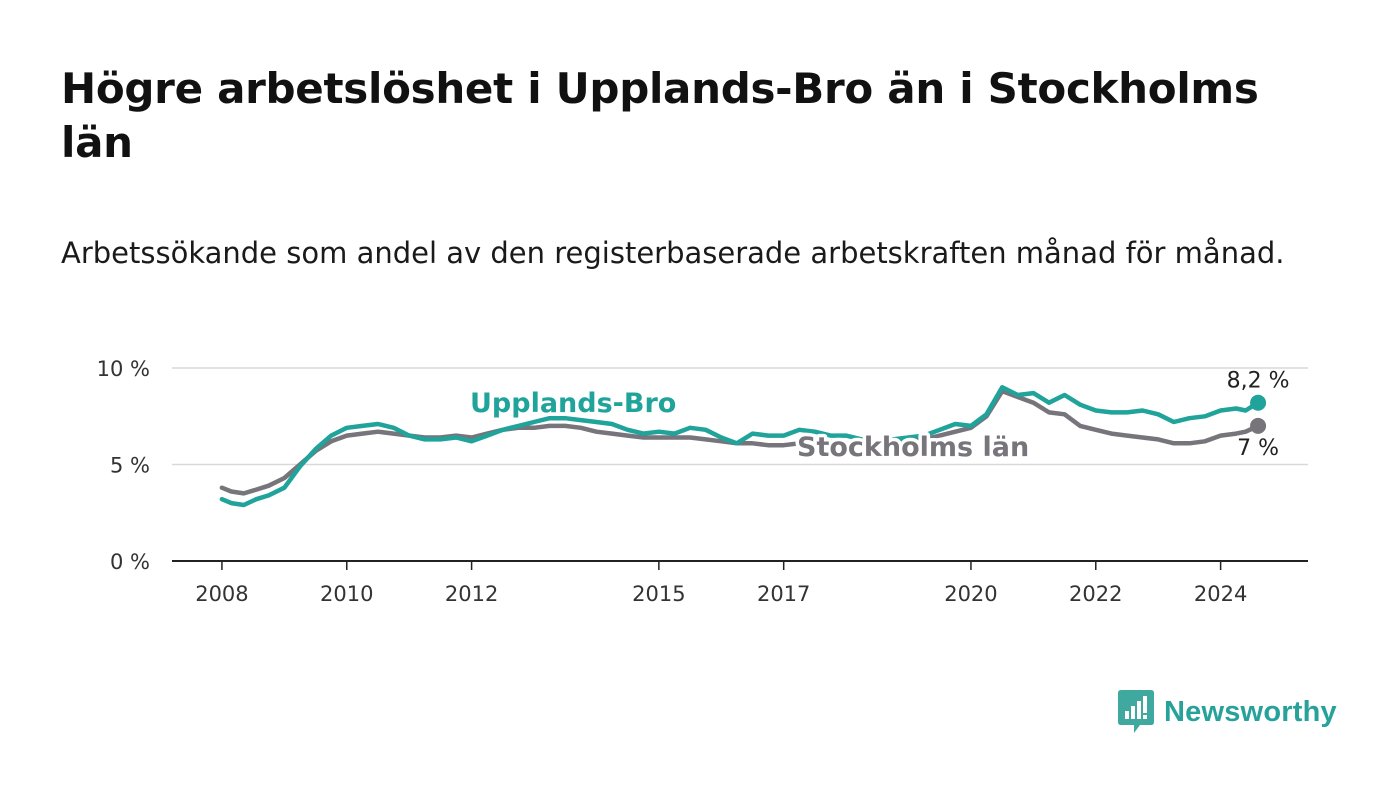 Image resolution: width=1400 pixels, height=794 pixels. Describe the element at coordinates (1258, 381) in the screenshot. I see `end-label-upplands-bro: 8,2 %` at that location.